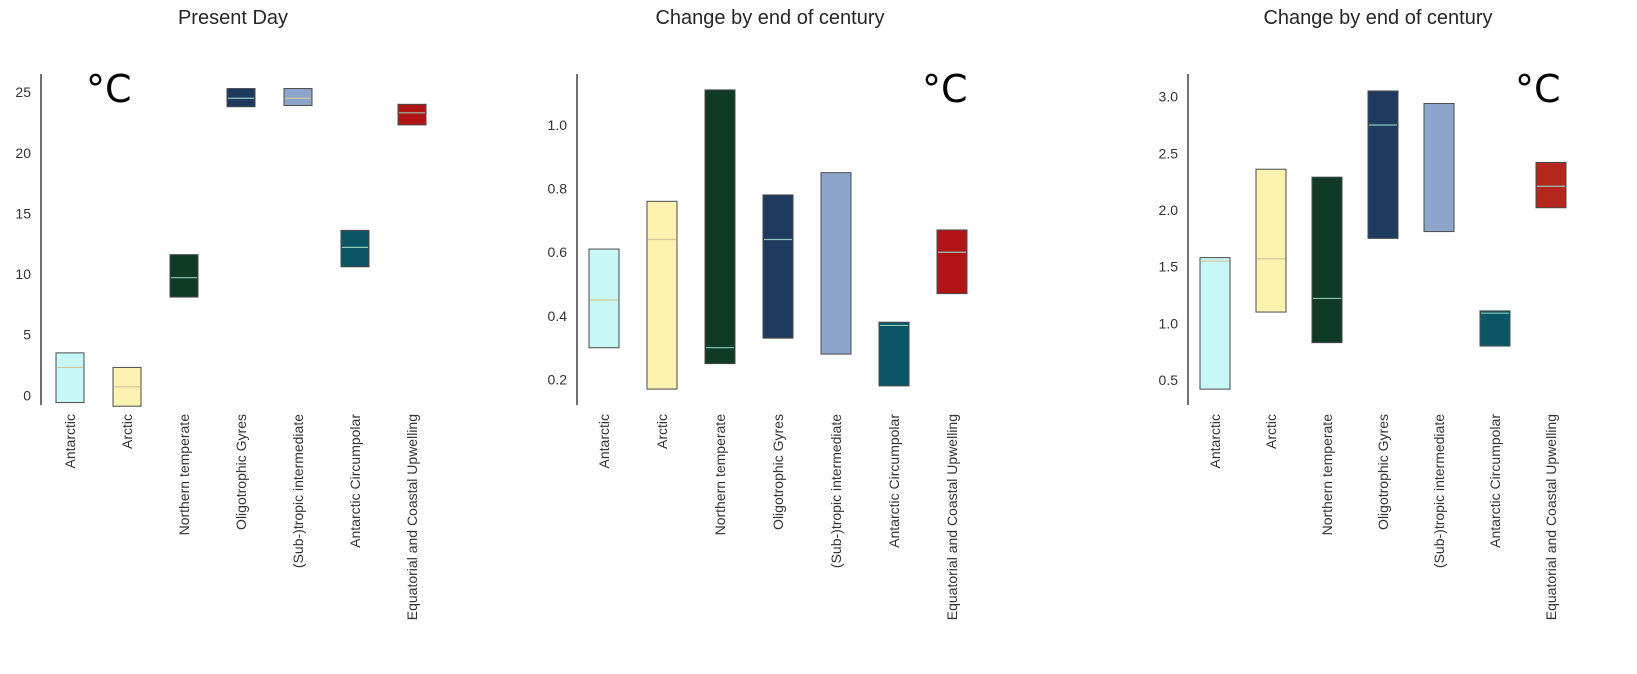 The width and height of the screenshot is (1637, 674). Describe the element at coordinates (23, 153) in the screenshot. I see `y-tick-label: 20` at that location.